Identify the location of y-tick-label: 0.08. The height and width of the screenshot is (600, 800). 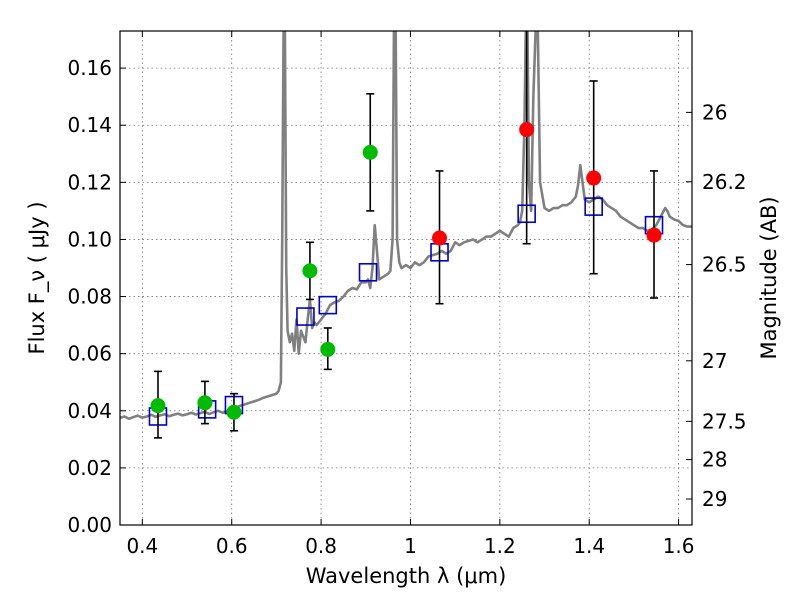
(89, 297).